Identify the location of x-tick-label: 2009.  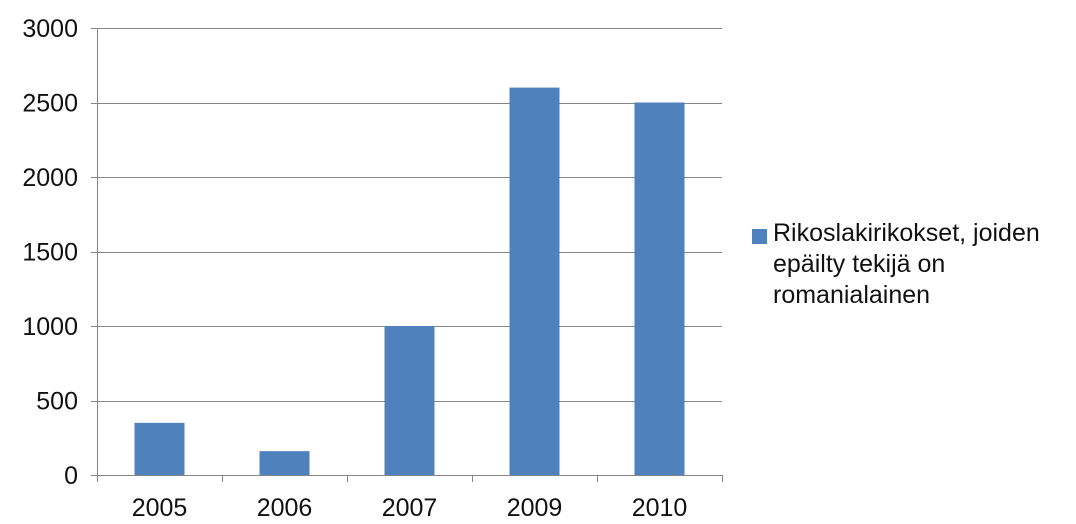
(535, 508).